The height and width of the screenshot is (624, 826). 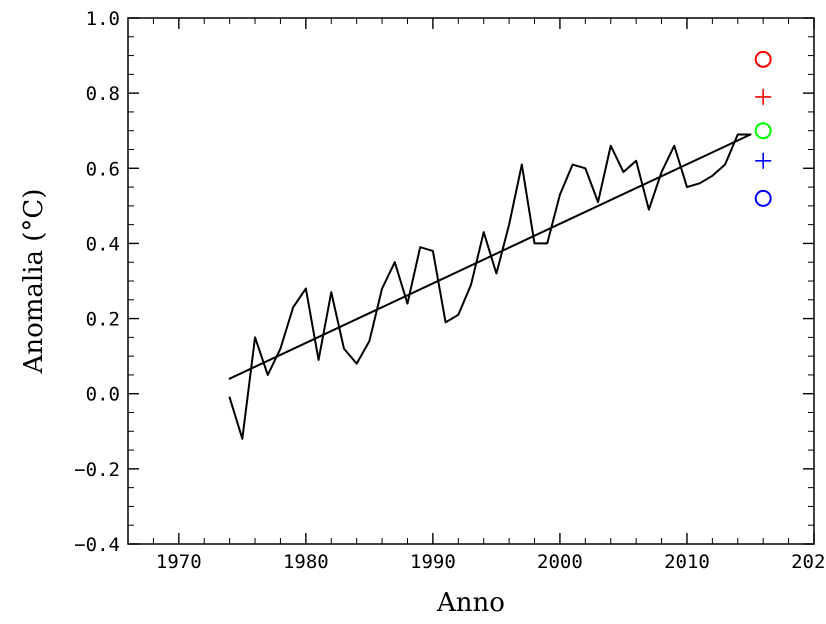 I want to click on y-tick-label: 0.0, so click(x=103, y=395).